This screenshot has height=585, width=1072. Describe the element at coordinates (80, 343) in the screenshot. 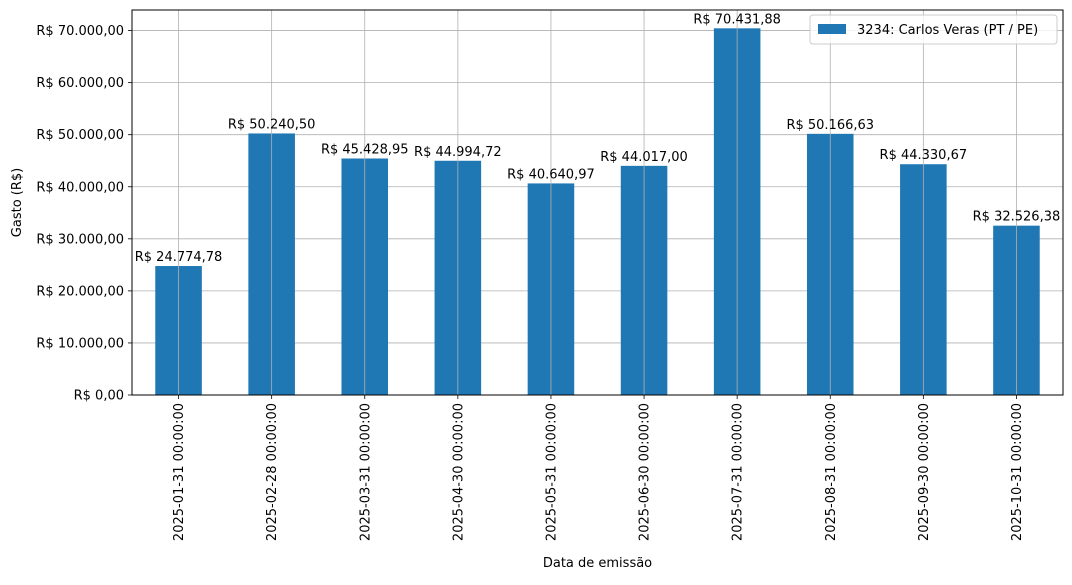

I see `y-tick-label: R$ 10.000,00` at that location.